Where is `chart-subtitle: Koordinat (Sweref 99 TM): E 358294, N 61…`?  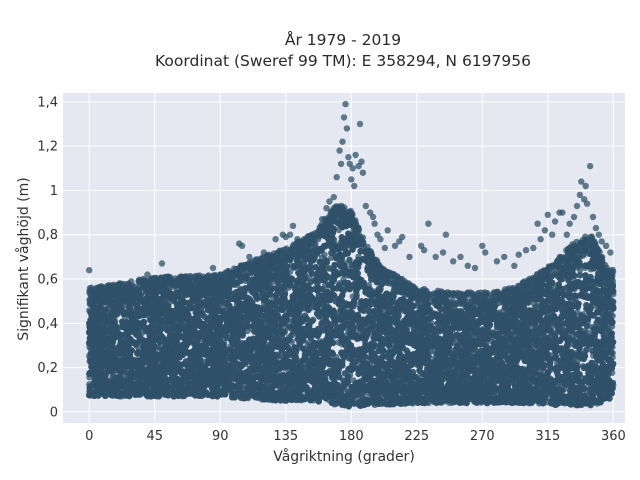 chart-subtitle: Koordinat (Sweref 99 TM): E 358294, N 61… is located at coordinates (343, 61).